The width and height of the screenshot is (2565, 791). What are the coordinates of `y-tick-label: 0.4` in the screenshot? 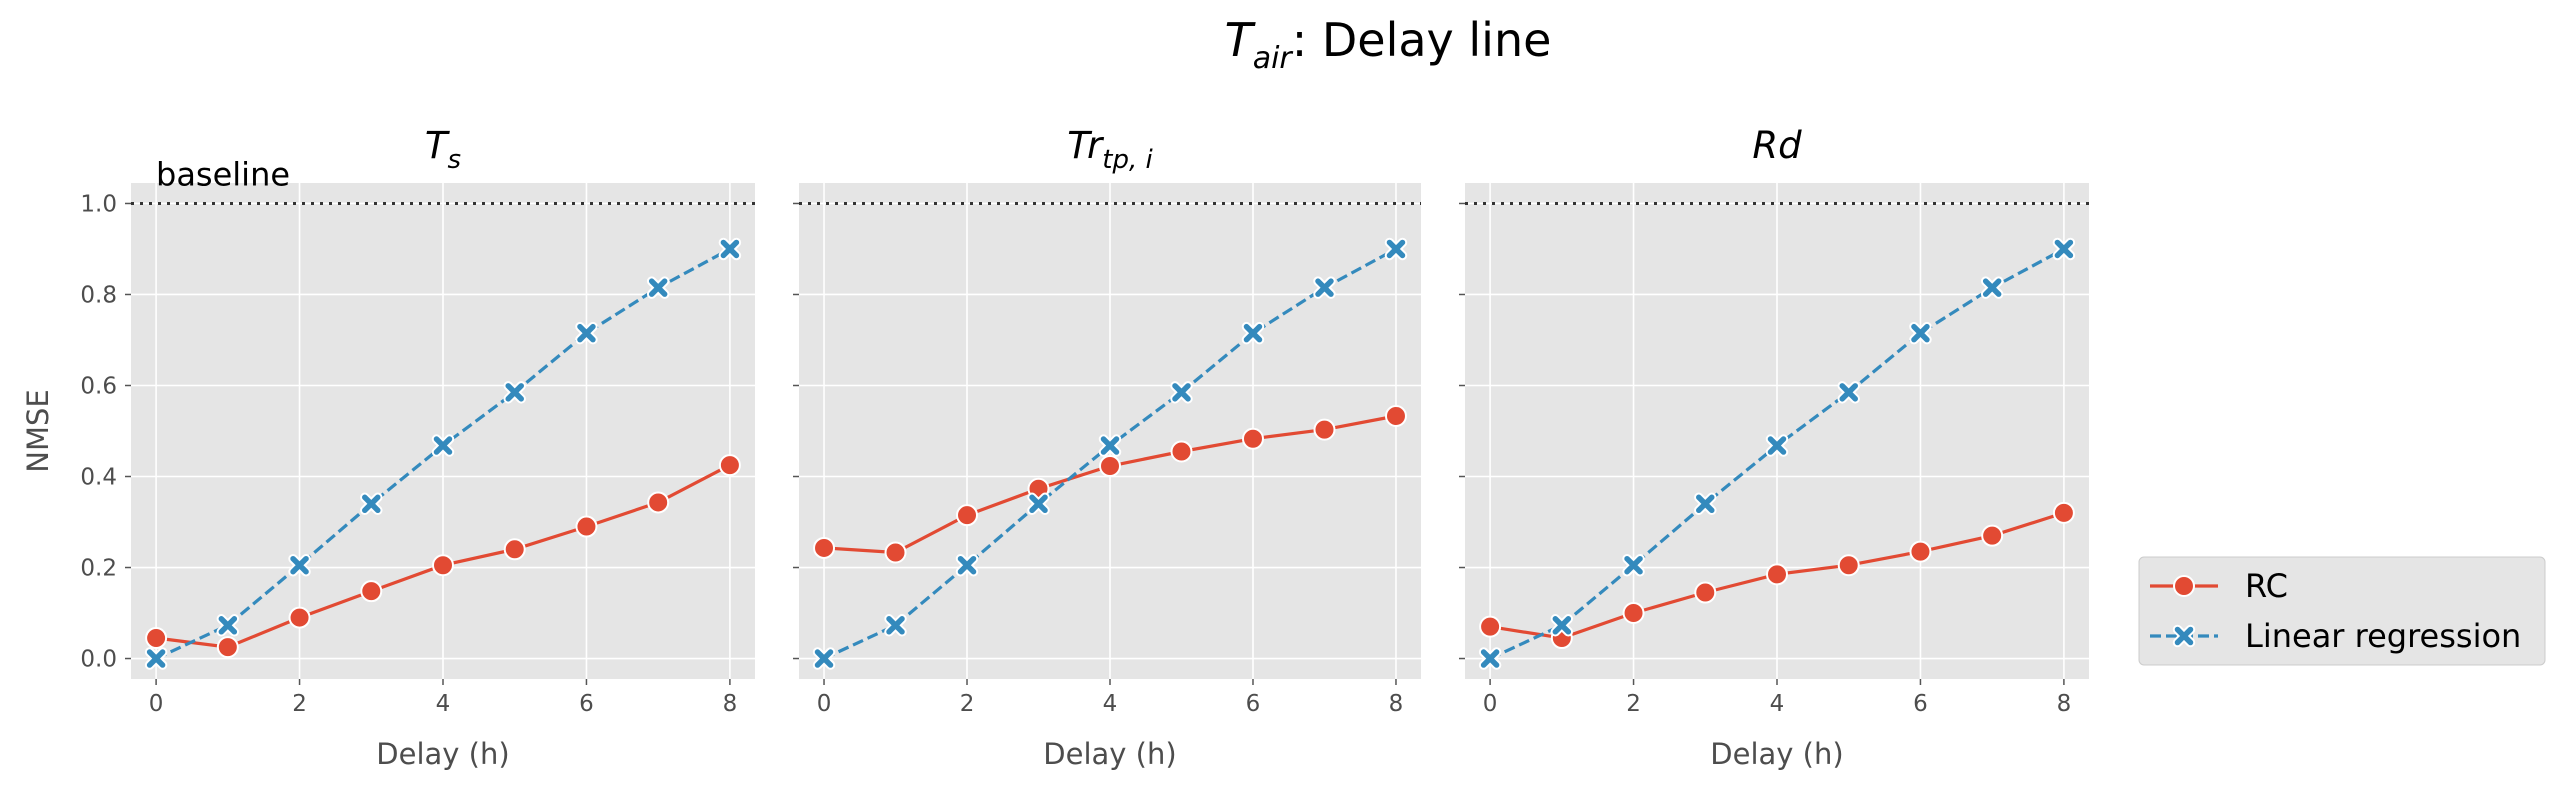 It's located at (98, 478).